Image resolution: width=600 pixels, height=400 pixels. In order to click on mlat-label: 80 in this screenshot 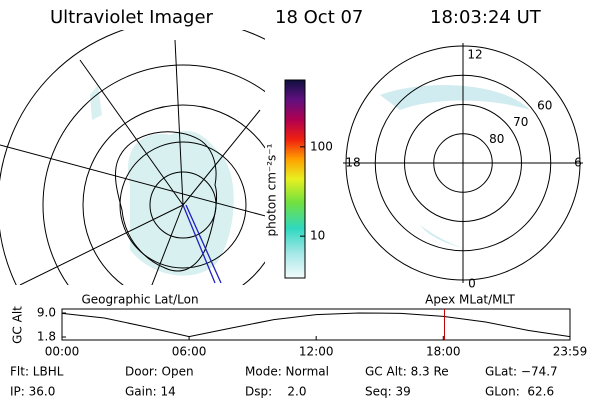, I will do `click(496, 139)`.